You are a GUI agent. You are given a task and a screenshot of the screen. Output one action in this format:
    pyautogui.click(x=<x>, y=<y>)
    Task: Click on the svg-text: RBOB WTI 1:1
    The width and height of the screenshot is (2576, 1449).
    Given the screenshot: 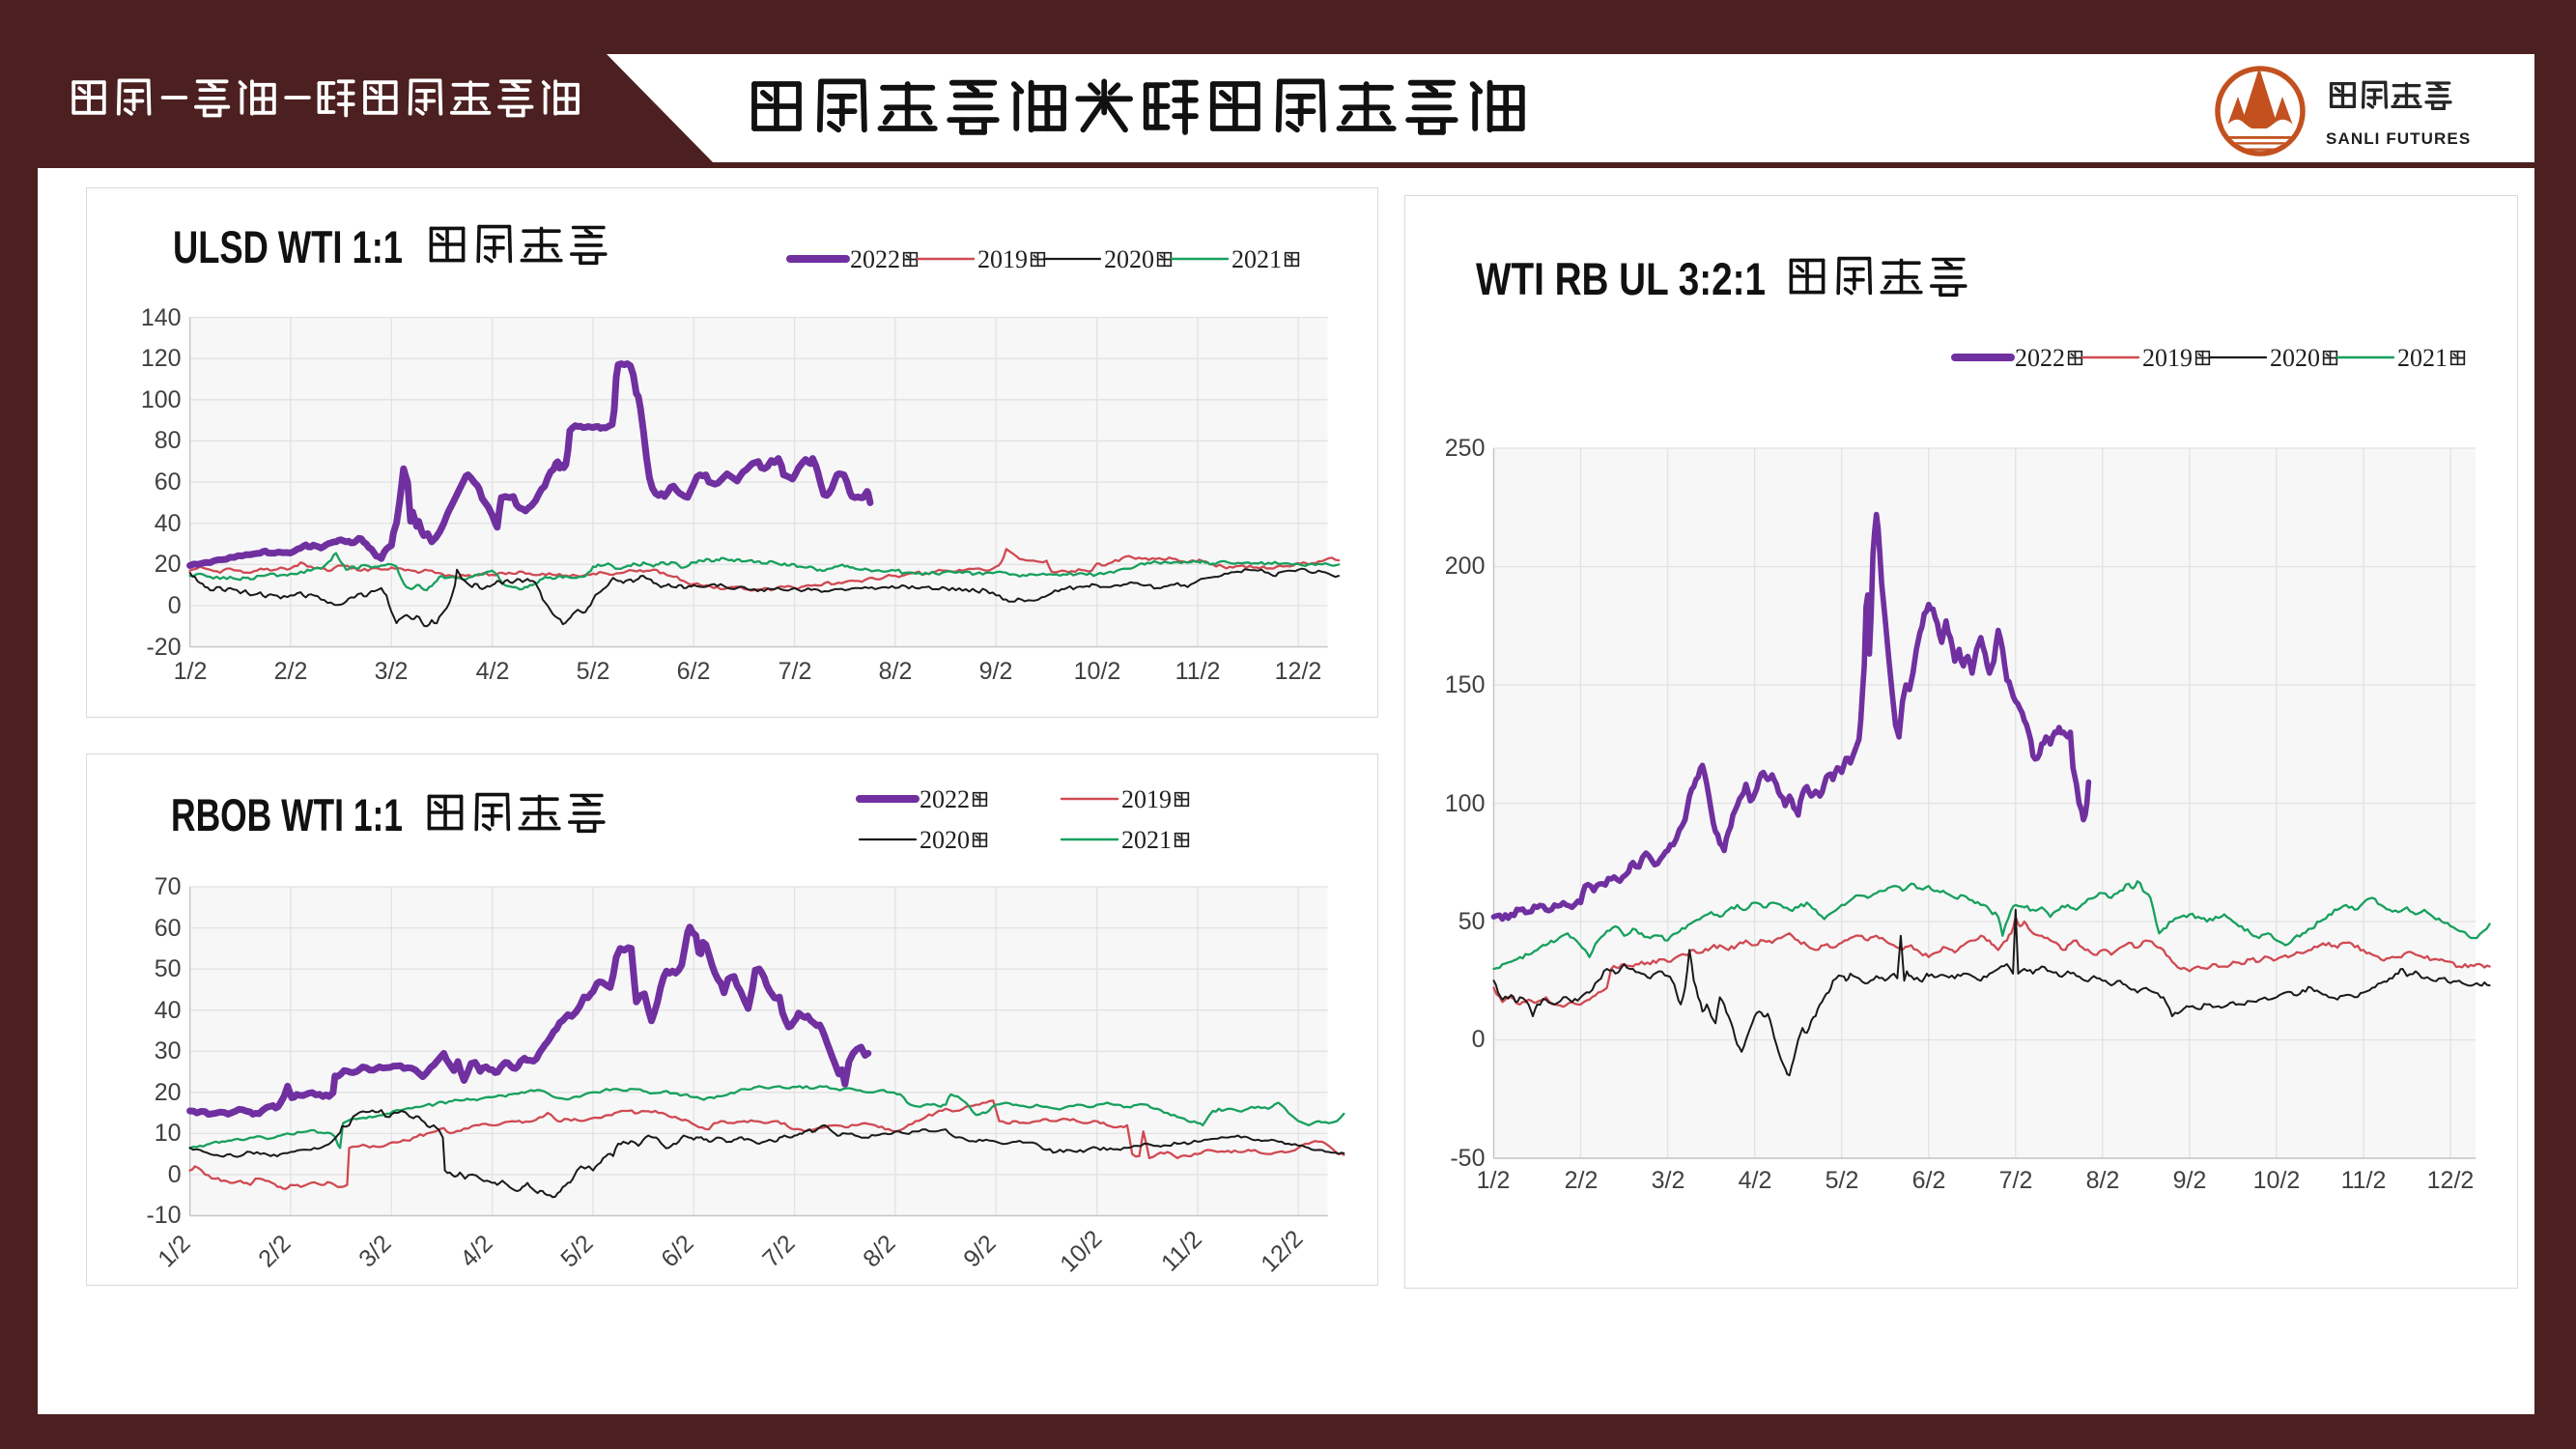 What is the action you would take?
    pyautogui.click(x=287, y=814)
    